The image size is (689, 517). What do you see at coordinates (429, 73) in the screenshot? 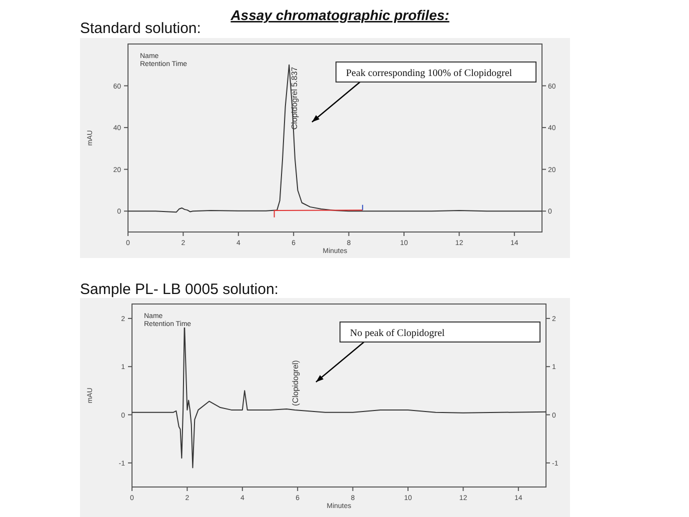
I see `annotation: Peak corresponding 100% of Clopidogrel` at bounding box center [429, 73].